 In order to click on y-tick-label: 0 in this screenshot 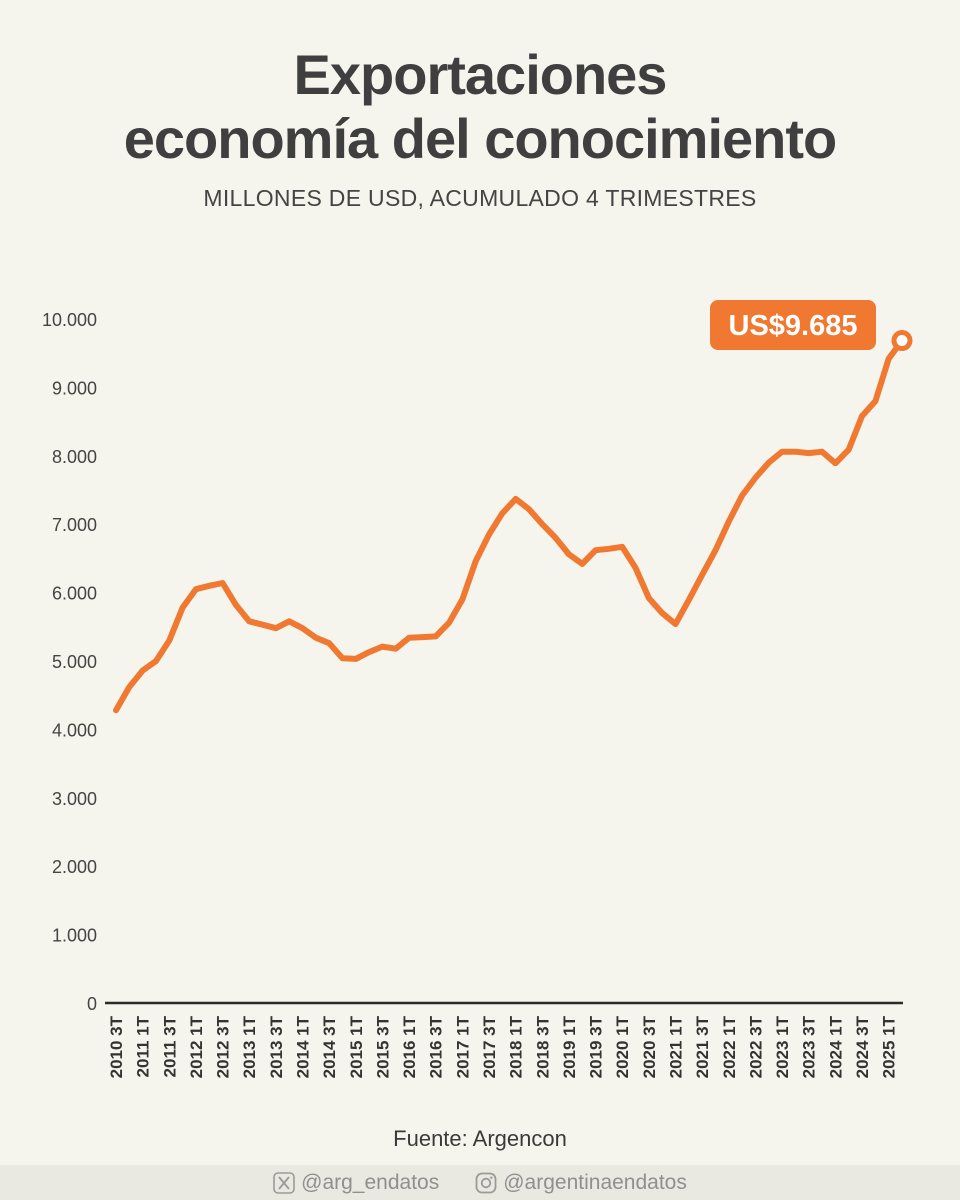, I will do `click(92, 1004)`.